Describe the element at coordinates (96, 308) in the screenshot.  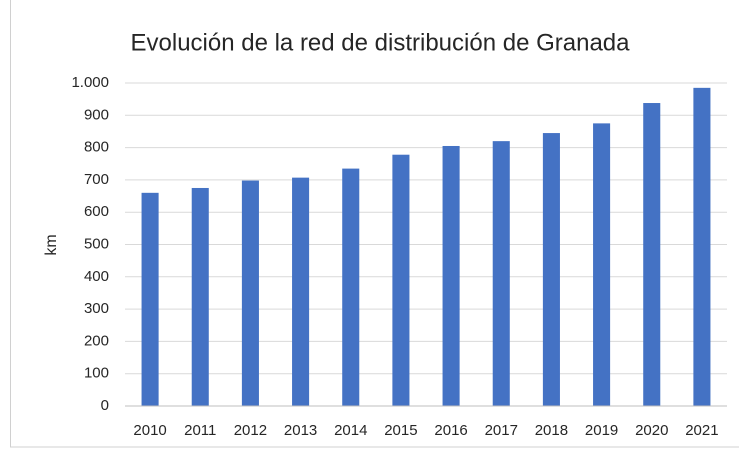
I see `y-tick-label: 300` at that location.